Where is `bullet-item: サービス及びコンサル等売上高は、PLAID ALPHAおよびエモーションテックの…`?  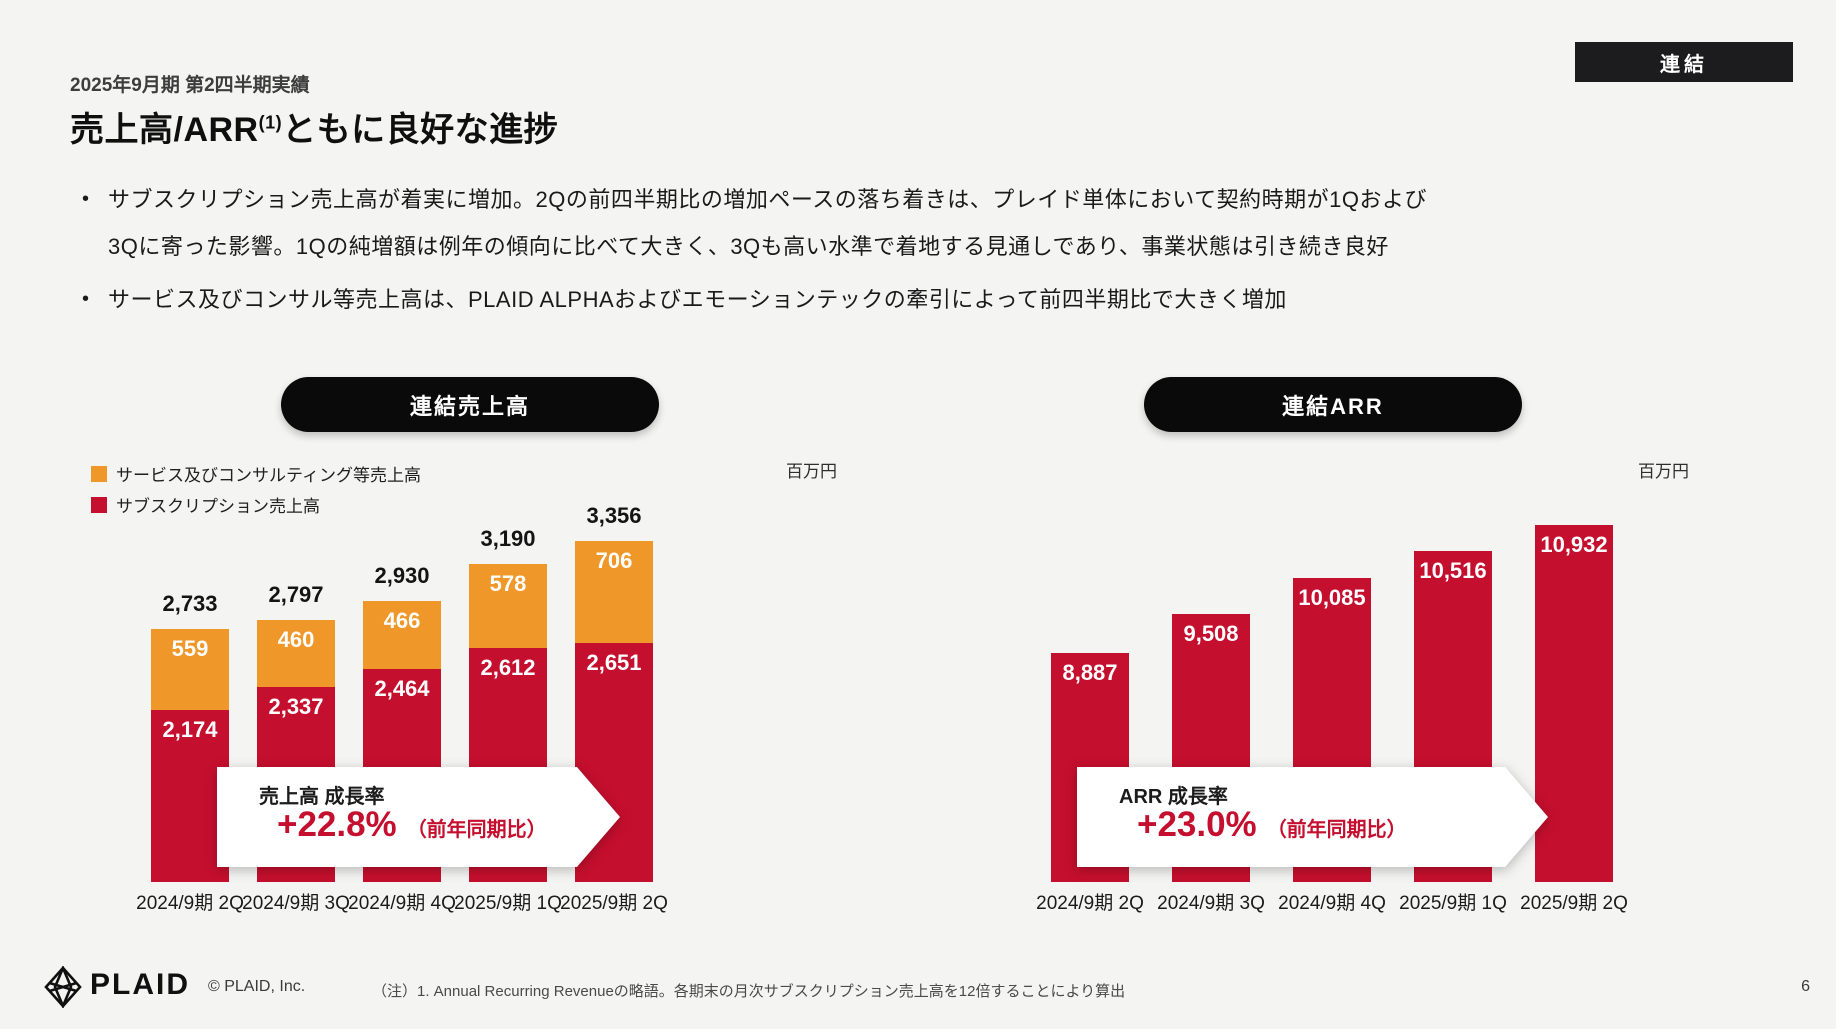
bullet-item: サービス及びコンサル等売上高は、PLAID ALPHAおよびエモーションテックの… is located at coordinates (760, 299).